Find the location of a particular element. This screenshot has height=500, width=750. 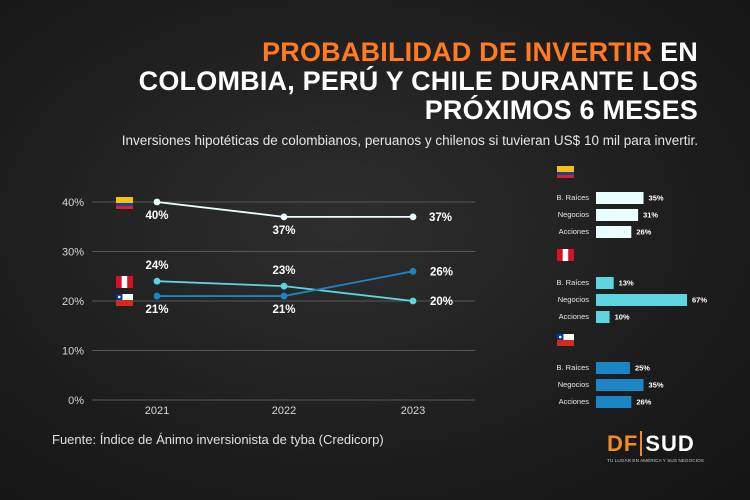

title-line-1: PROBABILIDAD DE INVERTIR EN is located at coordinates (418, 52).